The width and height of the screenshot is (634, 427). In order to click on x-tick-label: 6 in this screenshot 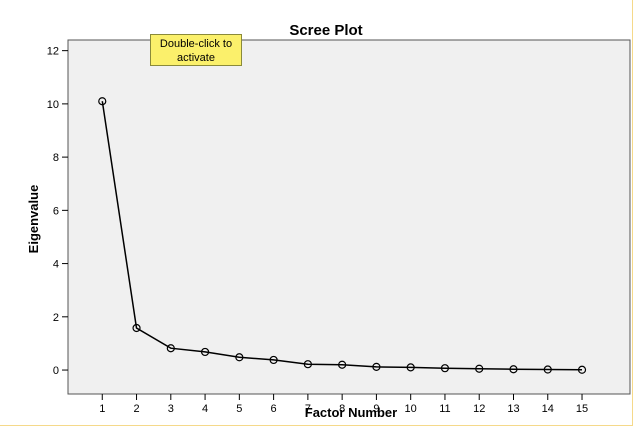, I will do `click(274, 409)`.